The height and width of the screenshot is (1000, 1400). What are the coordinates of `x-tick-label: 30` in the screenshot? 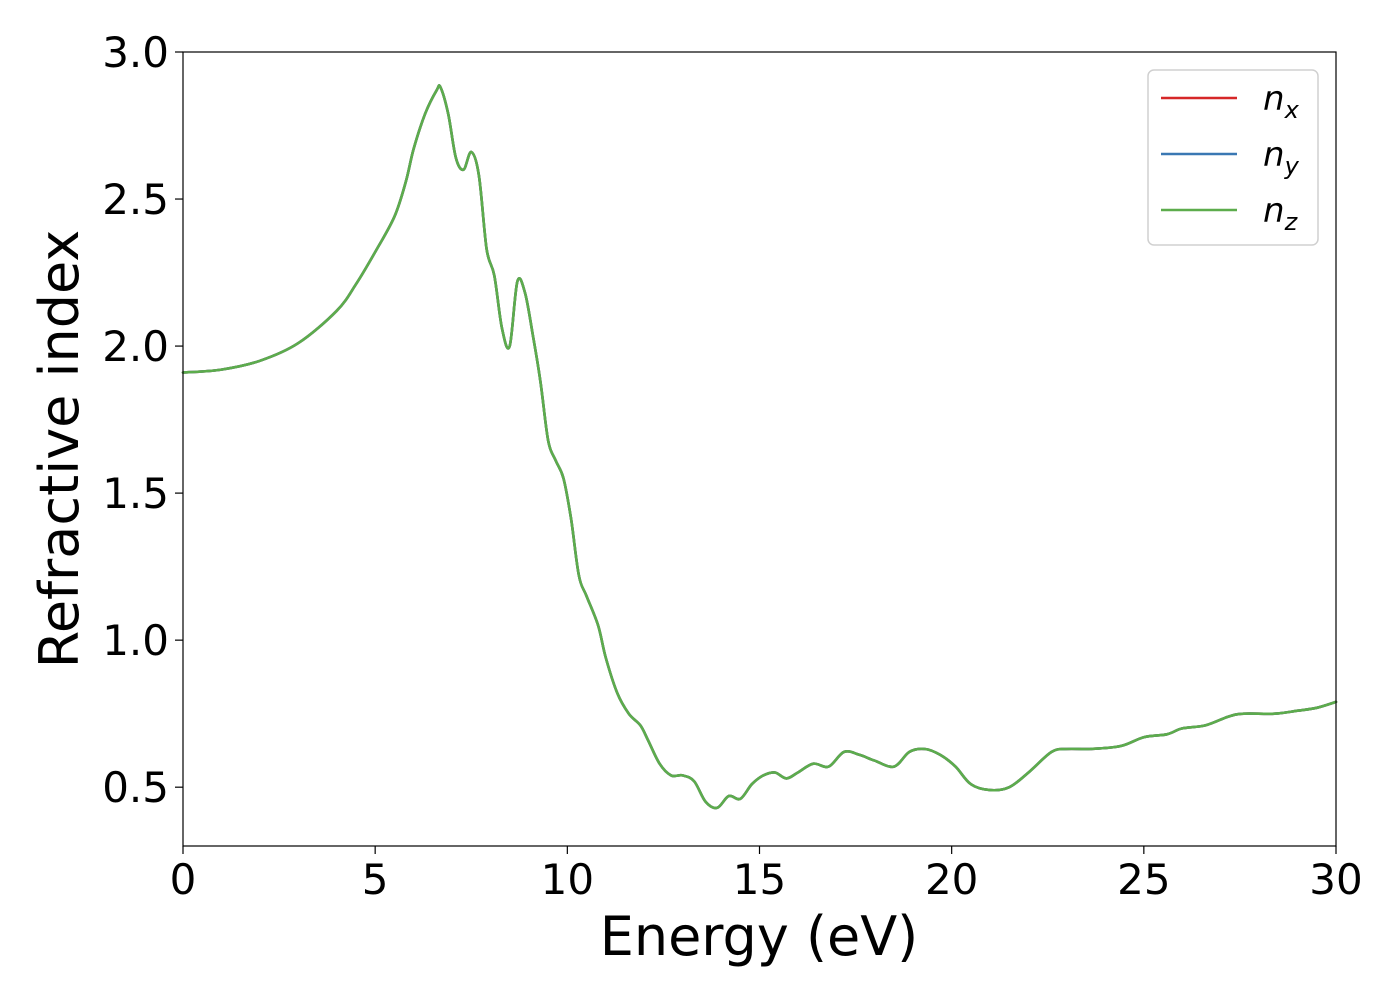 It's located at (1335, 879).